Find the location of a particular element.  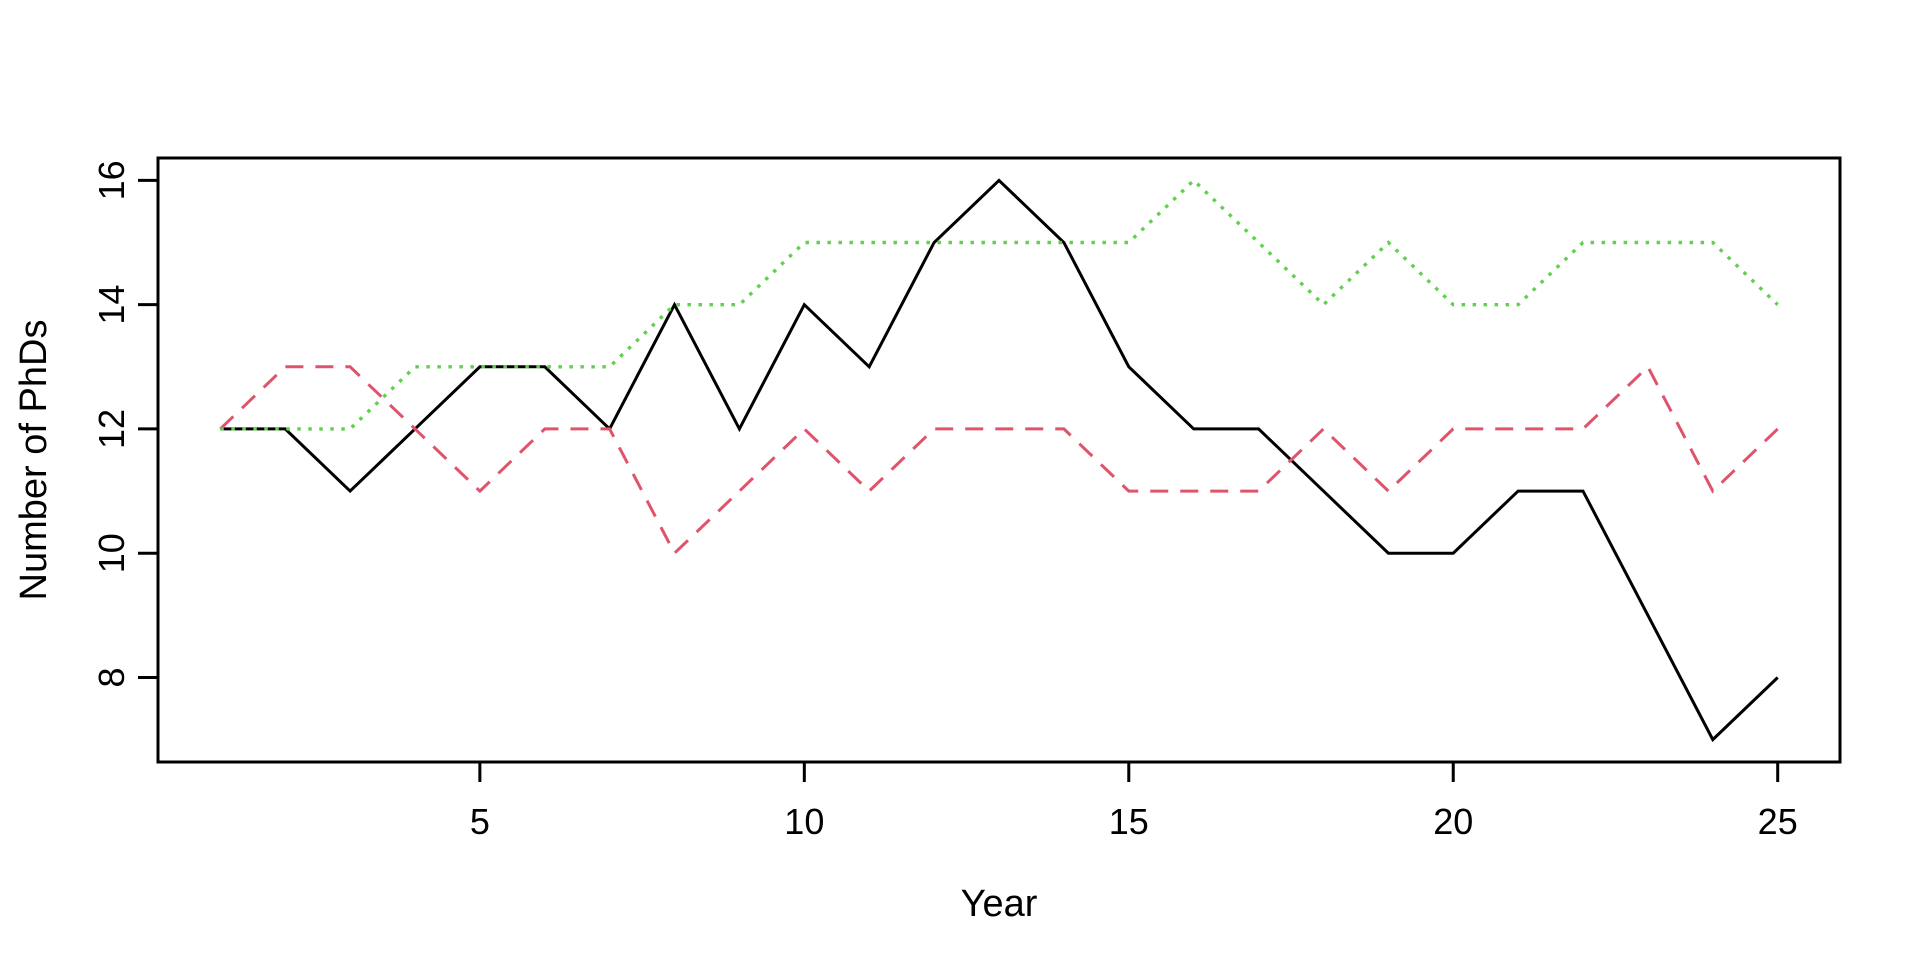

y-axis-title: Number of PhDs is located at coordinates (34, 460).